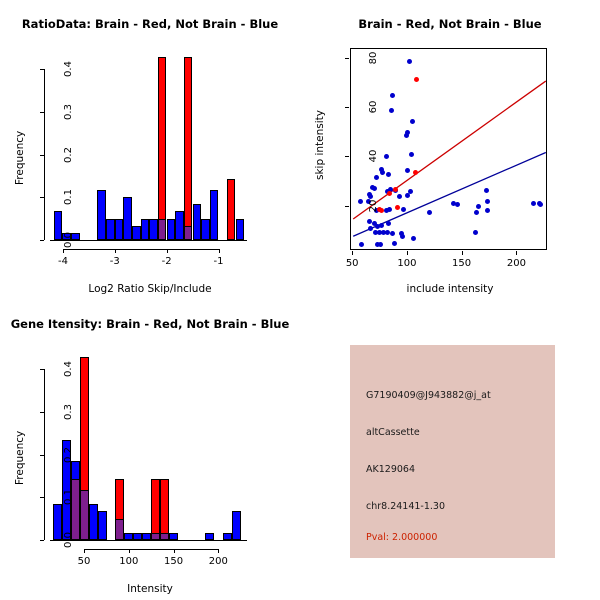  I want to click on gene-histogram-ylabel: Frequency, so click(20, 457).